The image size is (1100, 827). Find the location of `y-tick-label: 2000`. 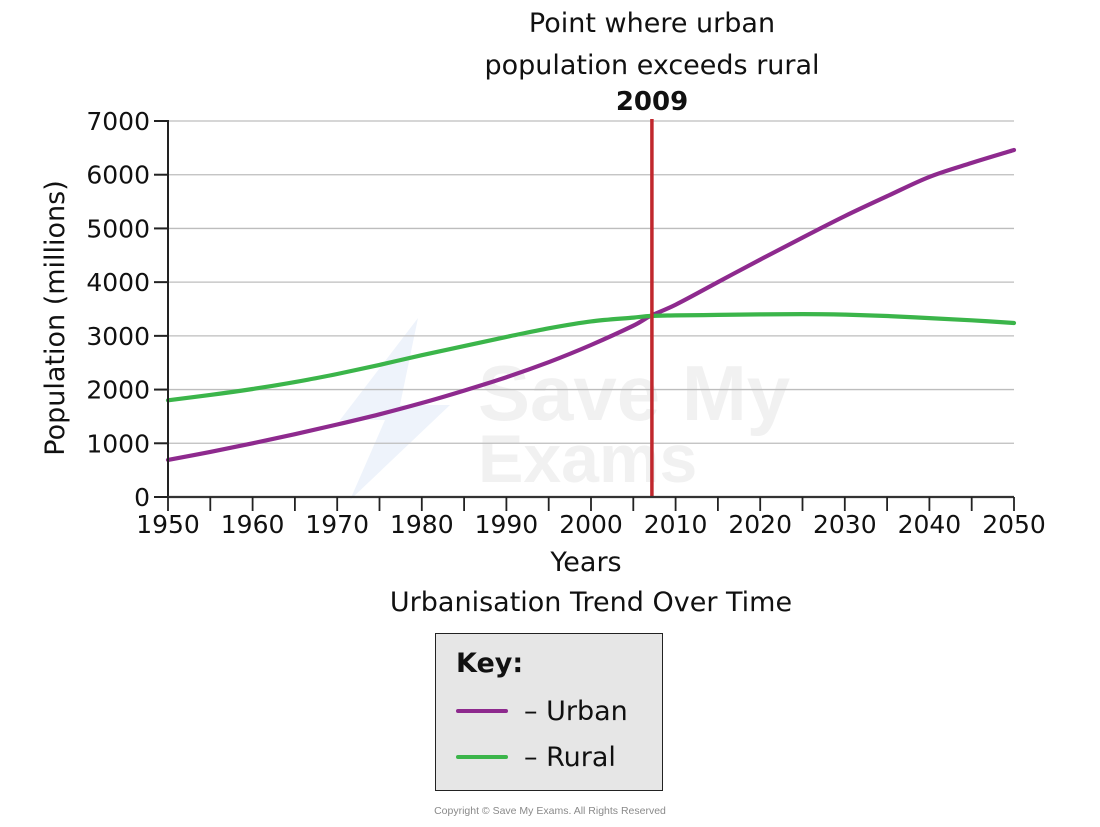

y-tick-label: 2000 is located at coordinates (118, 390).